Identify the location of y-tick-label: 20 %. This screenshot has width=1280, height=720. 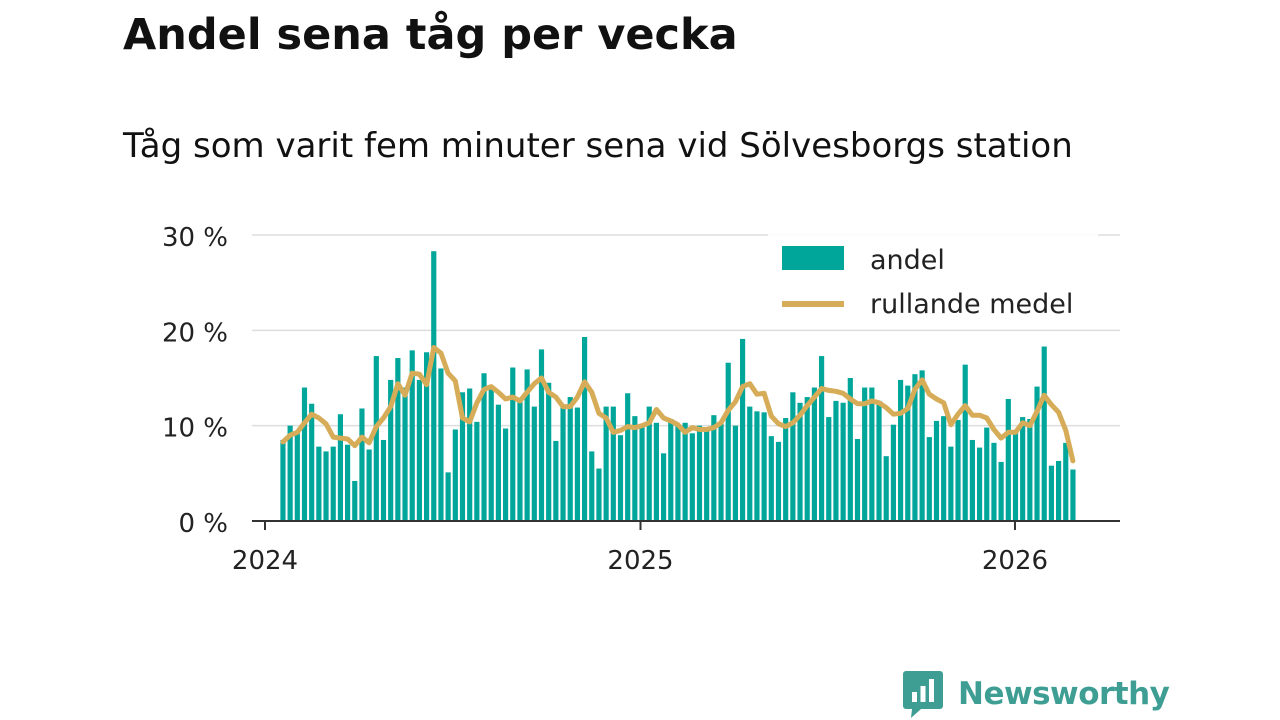
(195, 333).